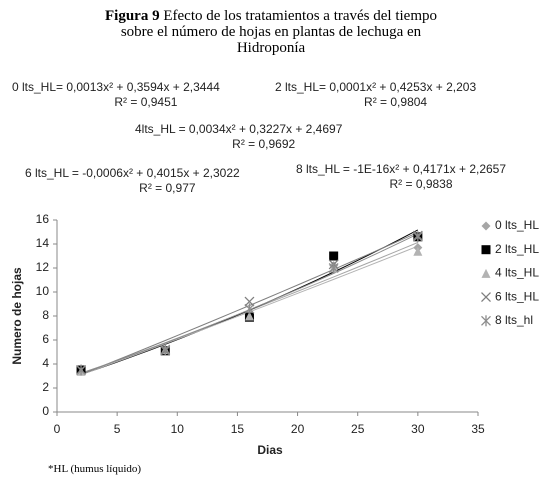  I want to click on x-tick-label: 25, so click(358, 429).